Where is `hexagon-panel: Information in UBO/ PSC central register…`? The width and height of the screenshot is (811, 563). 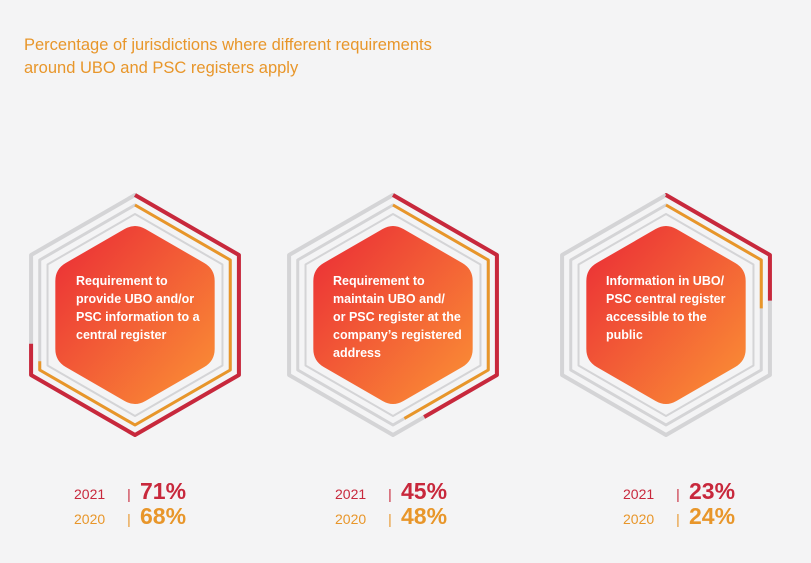 hexagon-panel: Information in UBO/ PSC central register… is located at coordinates (666, 315).